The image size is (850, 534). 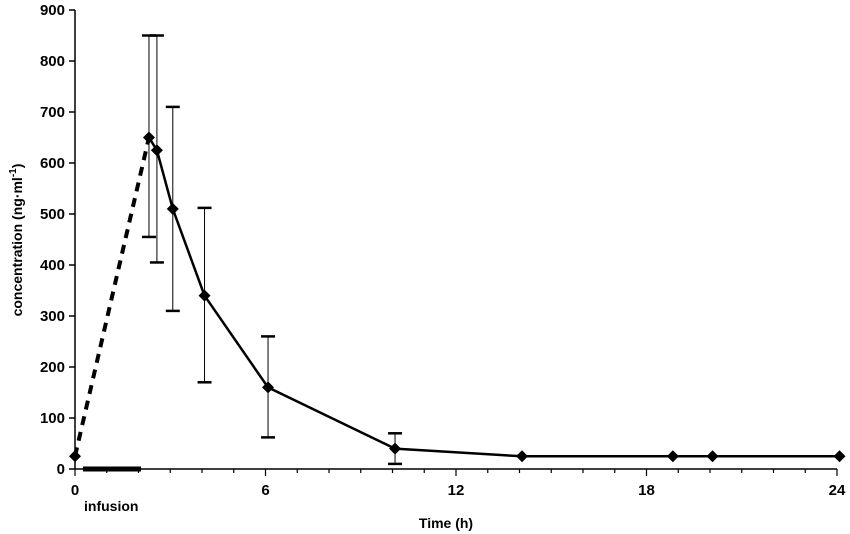 I want to click on infusion-dashed-line, so click(x=112, y=297).